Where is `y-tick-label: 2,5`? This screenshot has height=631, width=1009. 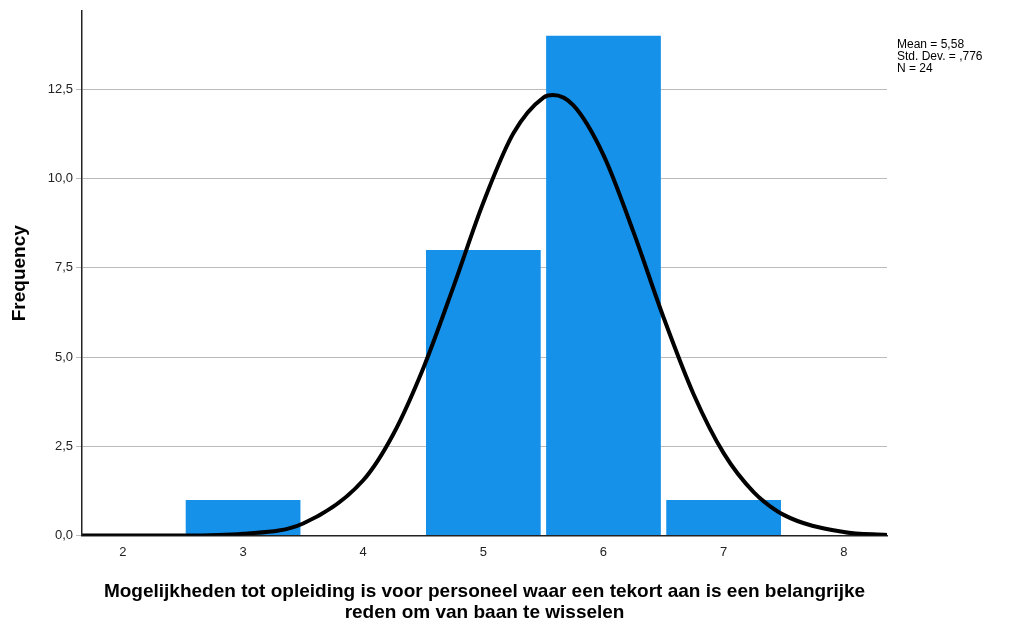
y-tick-label: 2,5 is located at coordinates (64, 445).